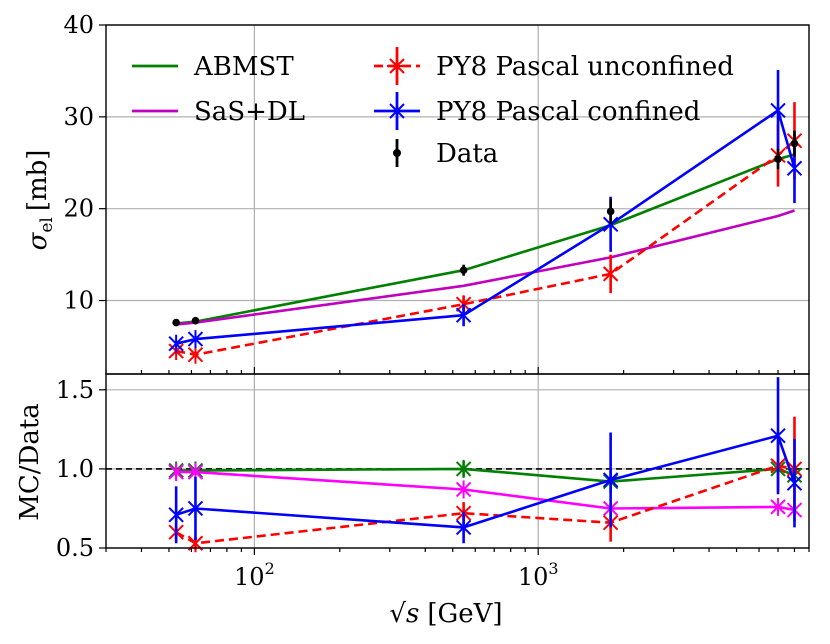  I want to click on top-y-tick-label: 10, so click(78, 301).